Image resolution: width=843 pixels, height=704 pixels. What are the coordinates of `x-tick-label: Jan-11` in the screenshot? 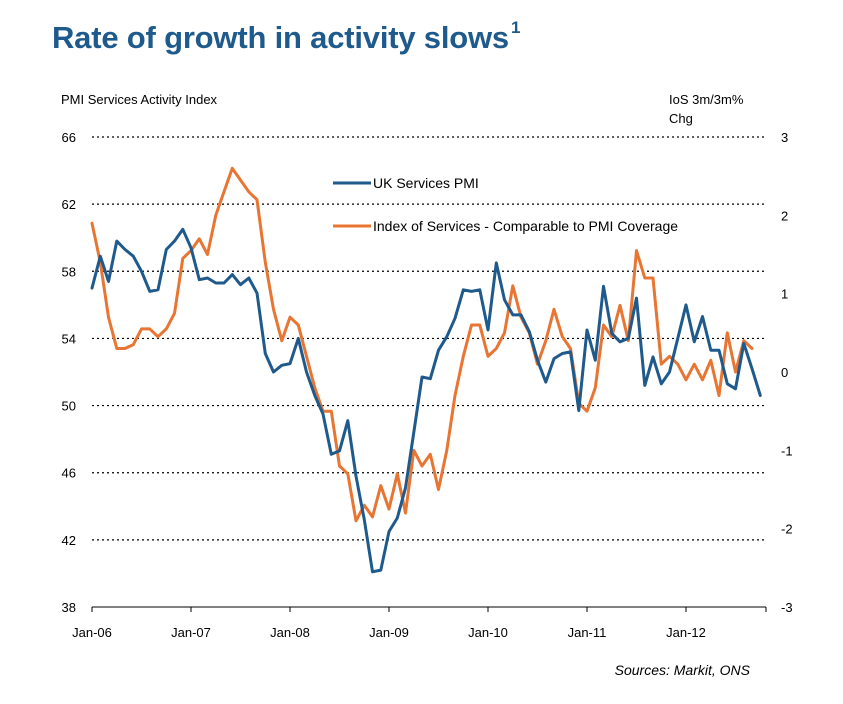 It's located at (587, 632).